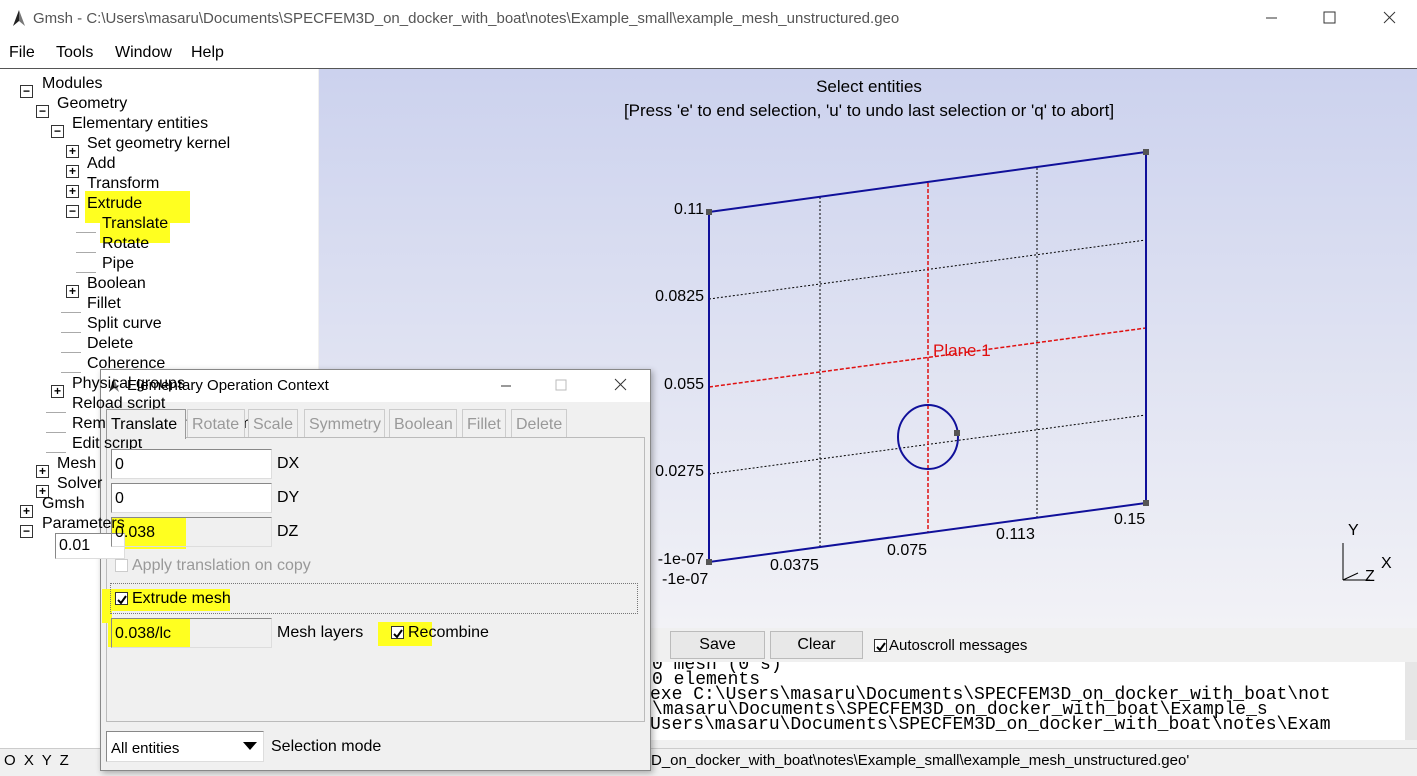 Image resolution: width=1417 pixels, height=776 pixels. I want to click on menu-item: Window, so click(143, 52).